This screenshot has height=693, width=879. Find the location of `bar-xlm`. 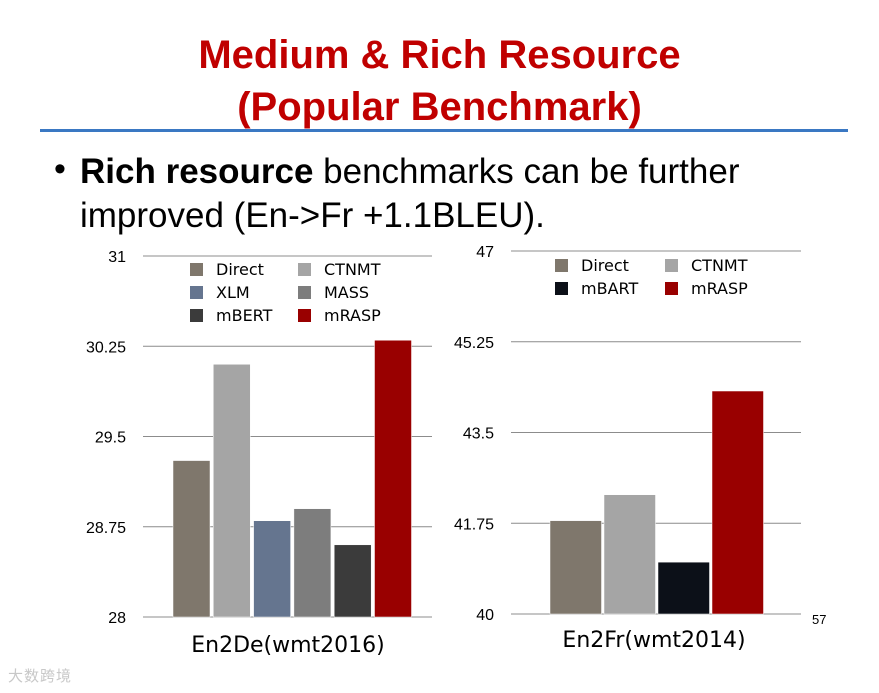

bar-xlm is located at coordinates (272, 569).